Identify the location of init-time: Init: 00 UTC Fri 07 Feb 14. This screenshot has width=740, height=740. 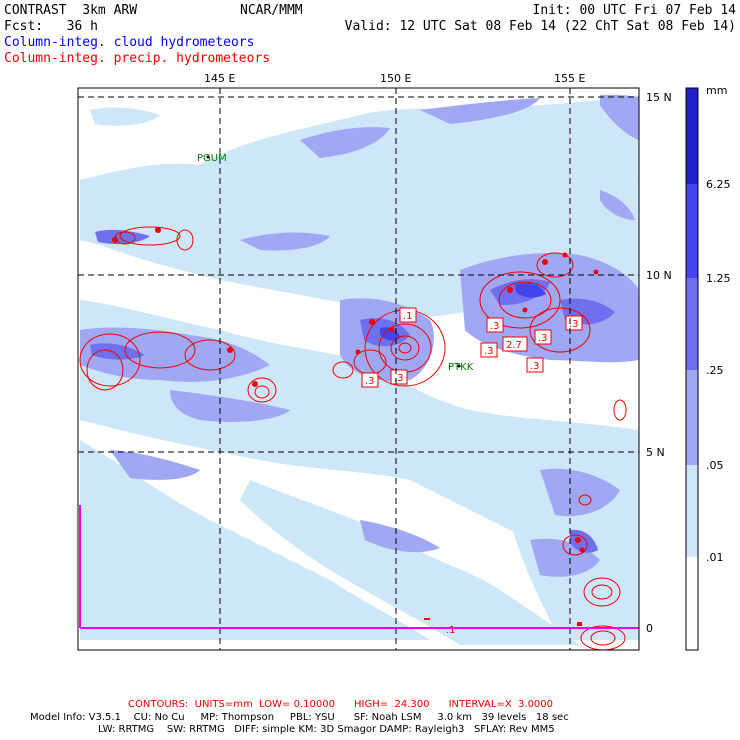
(634, 10).